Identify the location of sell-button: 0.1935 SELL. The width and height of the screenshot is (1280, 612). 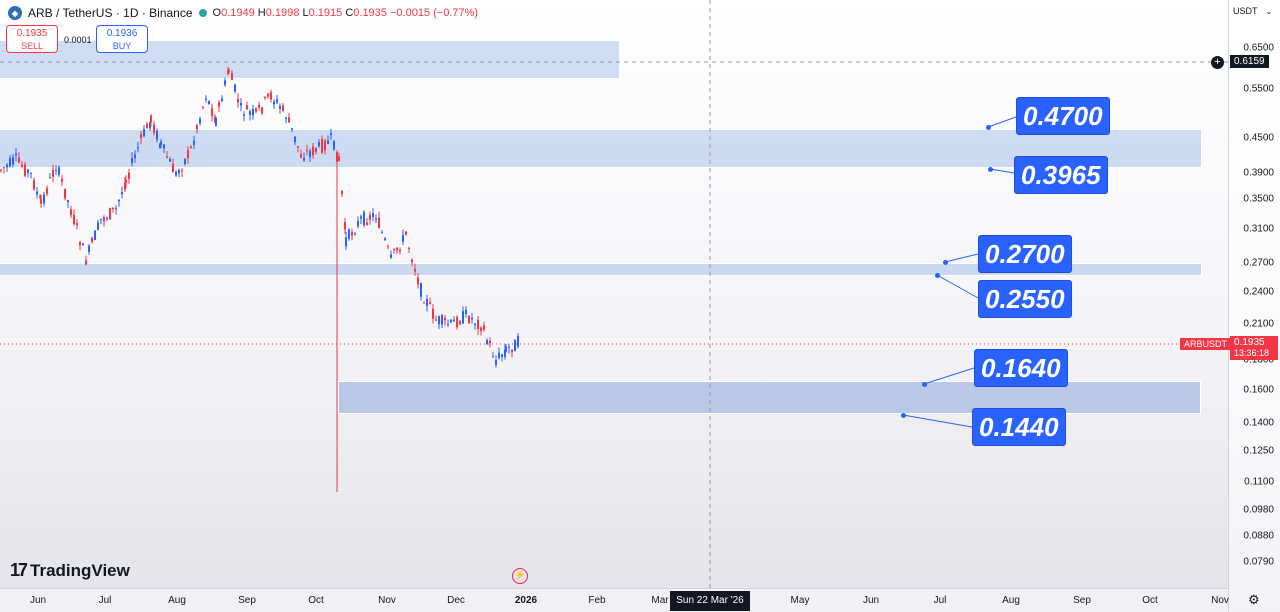
(32, 39).